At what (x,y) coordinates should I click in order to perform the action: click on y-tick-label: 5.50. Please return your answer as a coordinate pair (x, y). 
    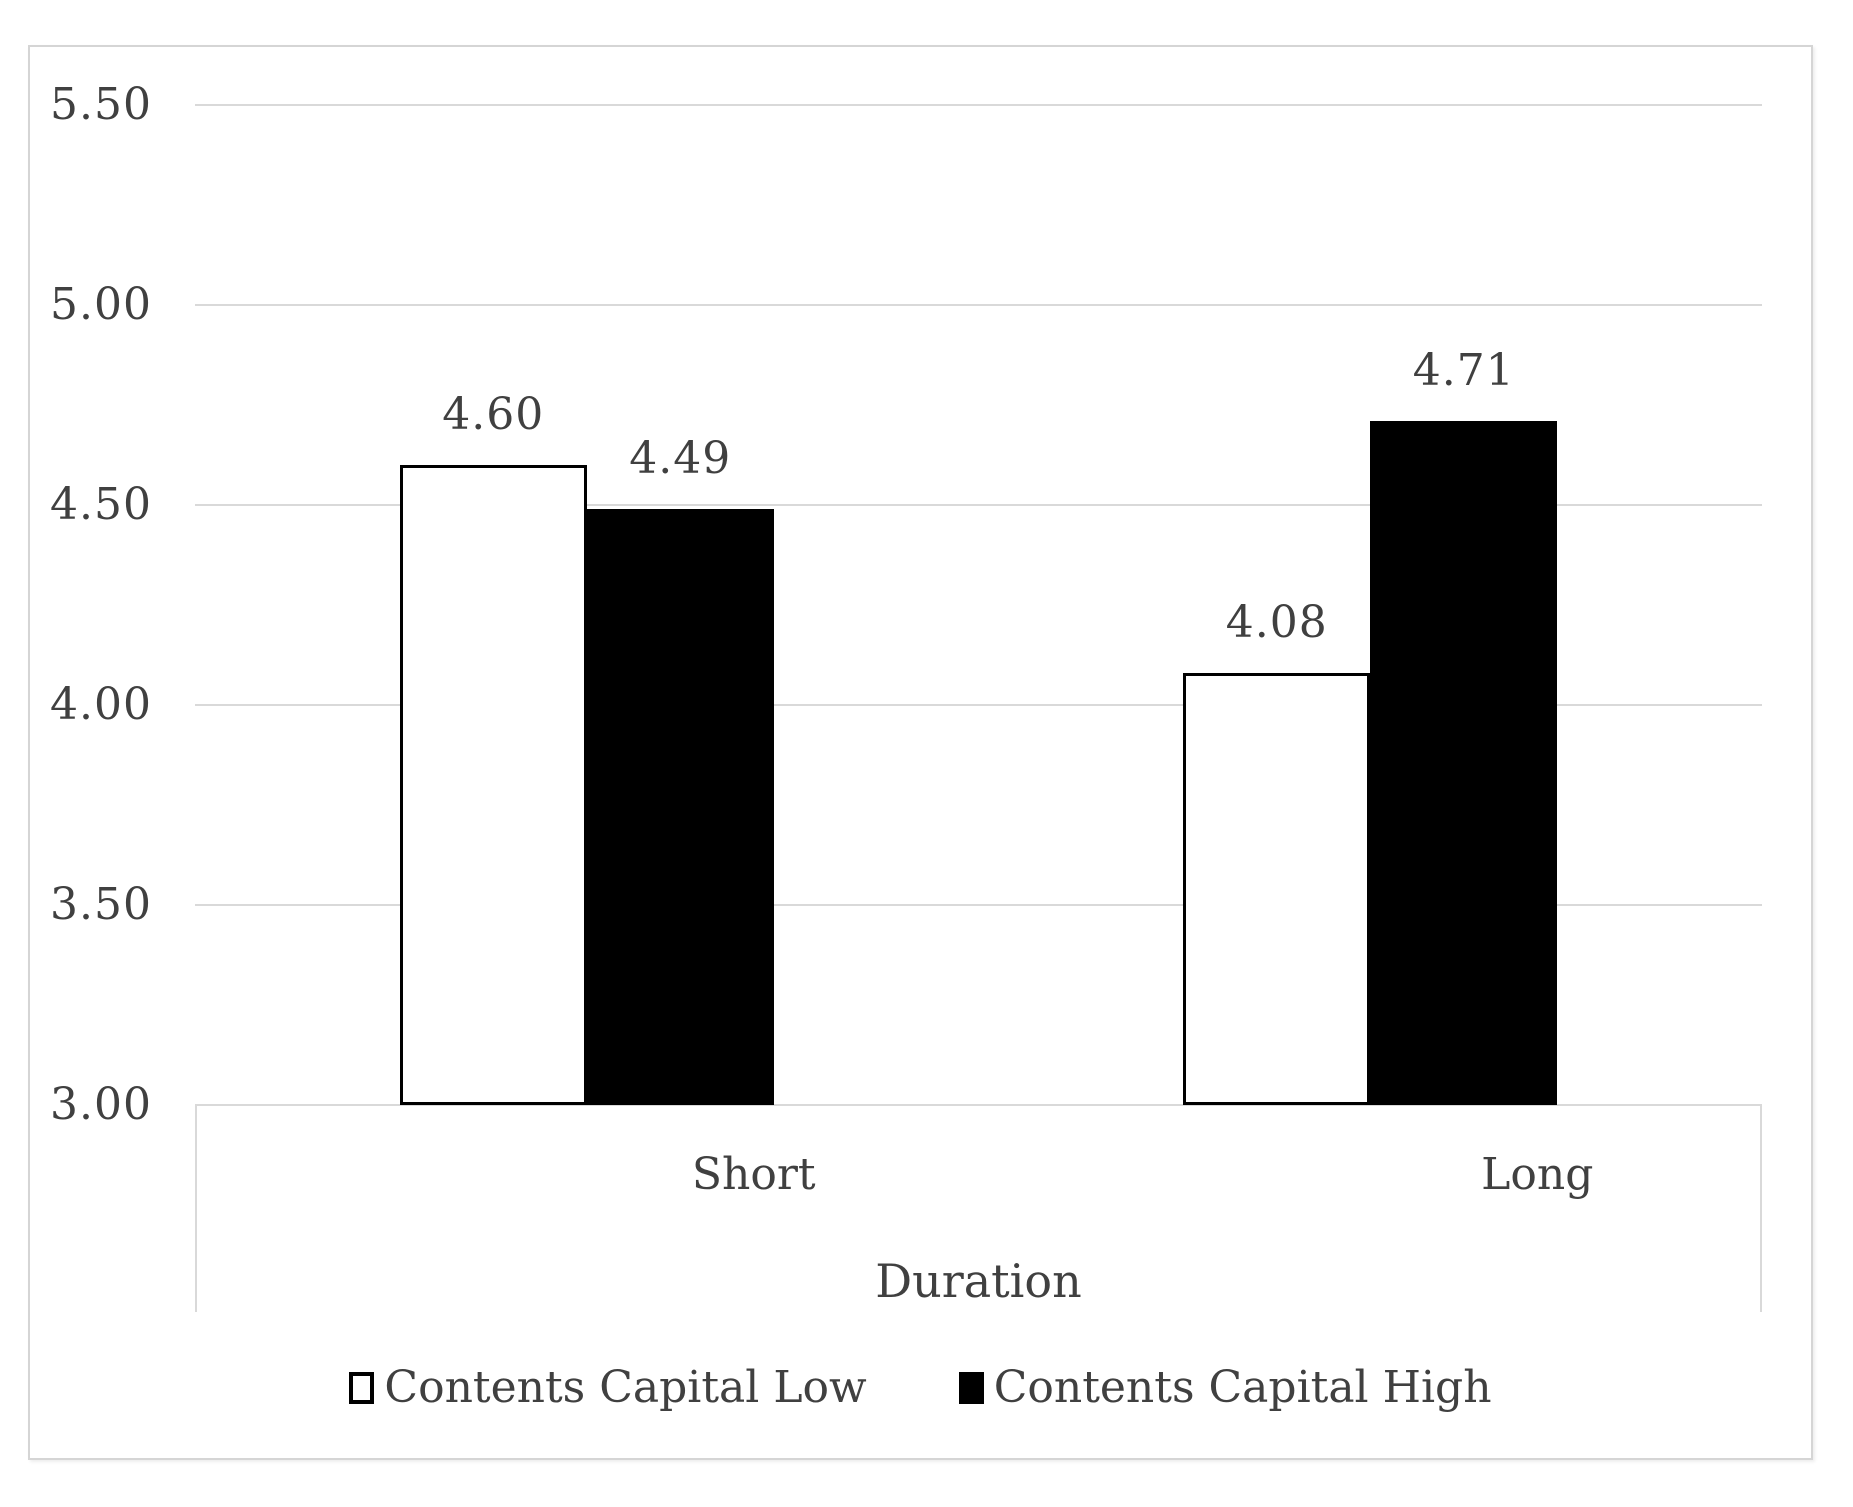
    Looking at the image, I should click on (101, 104).